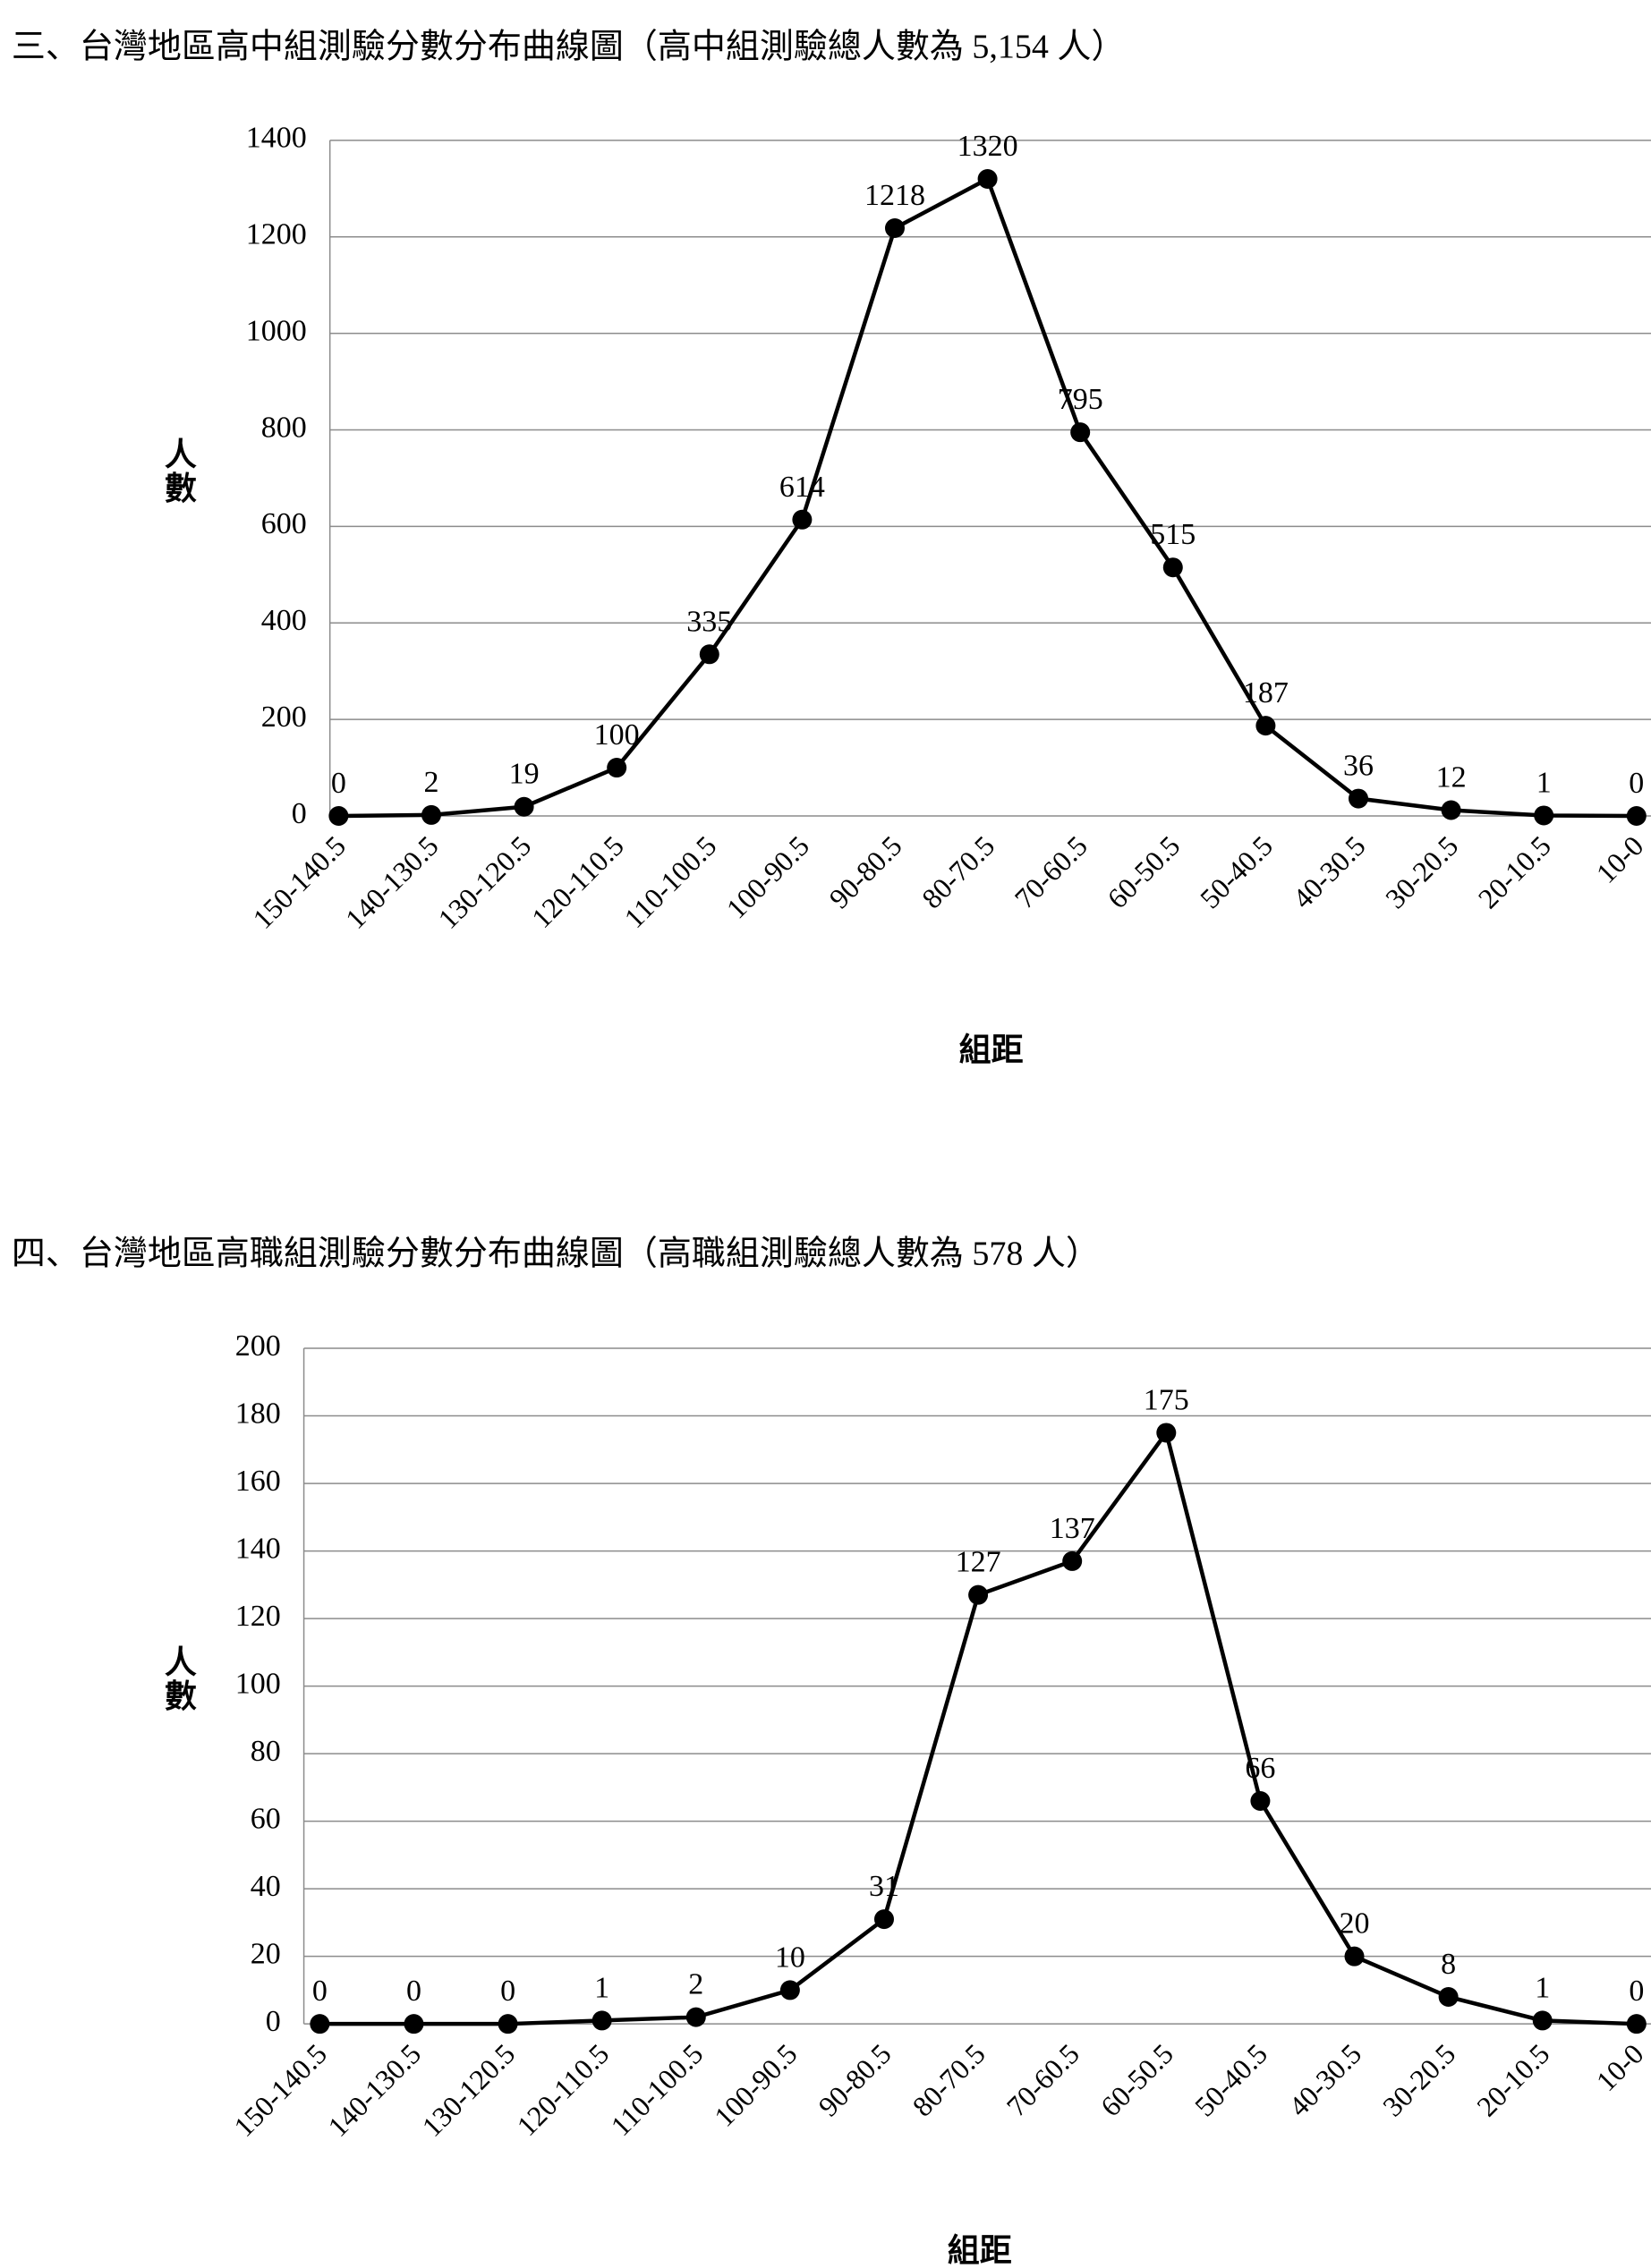  What do you see at coordinates (1266, 692) in the screenshot?
I see `data-label: 187` at bounding box center [1266, 692].